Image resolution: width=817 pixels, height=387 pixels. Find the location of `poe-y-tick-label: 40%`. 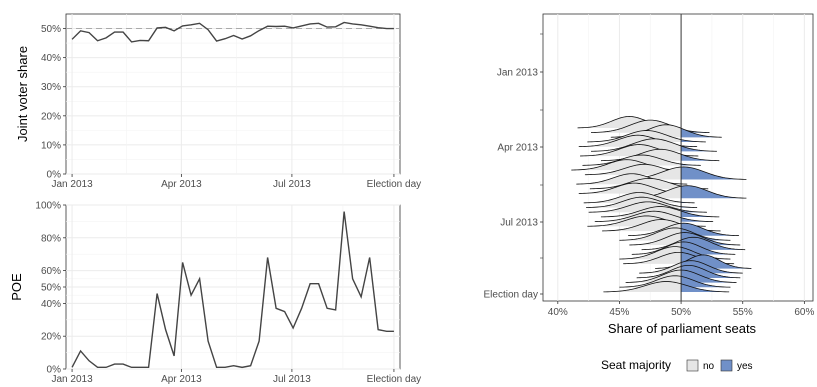

poe-y-tick-label: 40% is located at coordinates (51, 304).